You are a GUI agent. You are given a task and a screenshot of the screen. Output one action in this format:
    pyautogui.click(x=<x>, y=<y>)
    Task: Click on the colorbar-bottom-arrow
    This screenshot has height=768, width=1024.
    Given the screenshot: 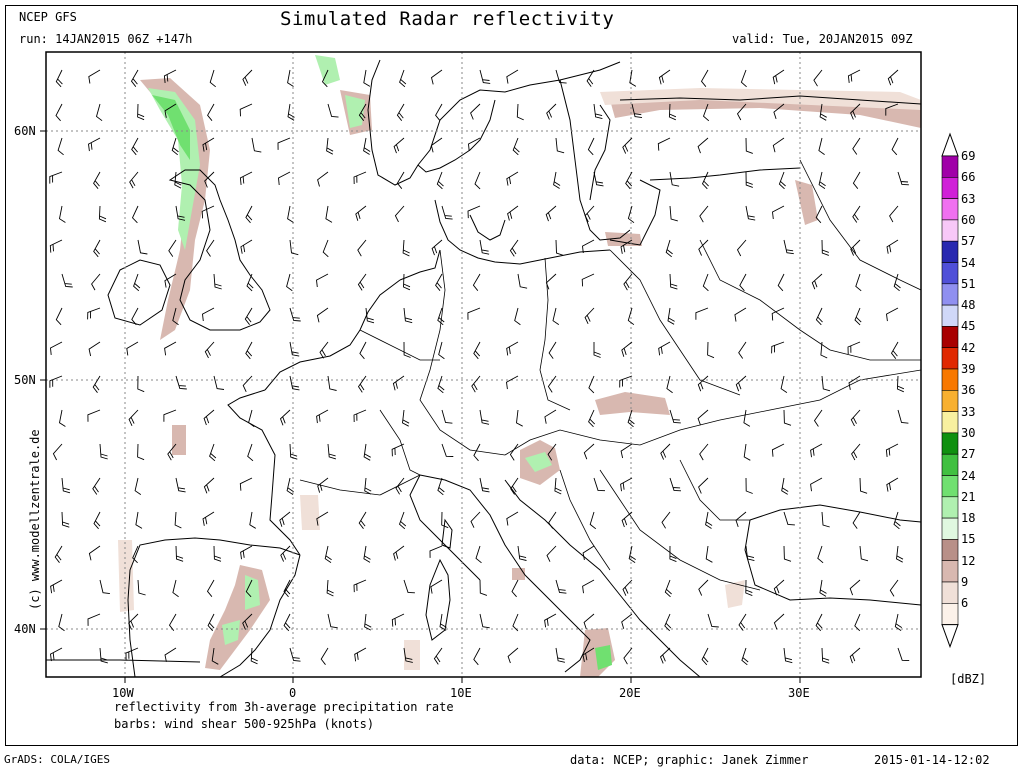 What is the action you would take?
    pyautogui.click(x=950, y=636)
    